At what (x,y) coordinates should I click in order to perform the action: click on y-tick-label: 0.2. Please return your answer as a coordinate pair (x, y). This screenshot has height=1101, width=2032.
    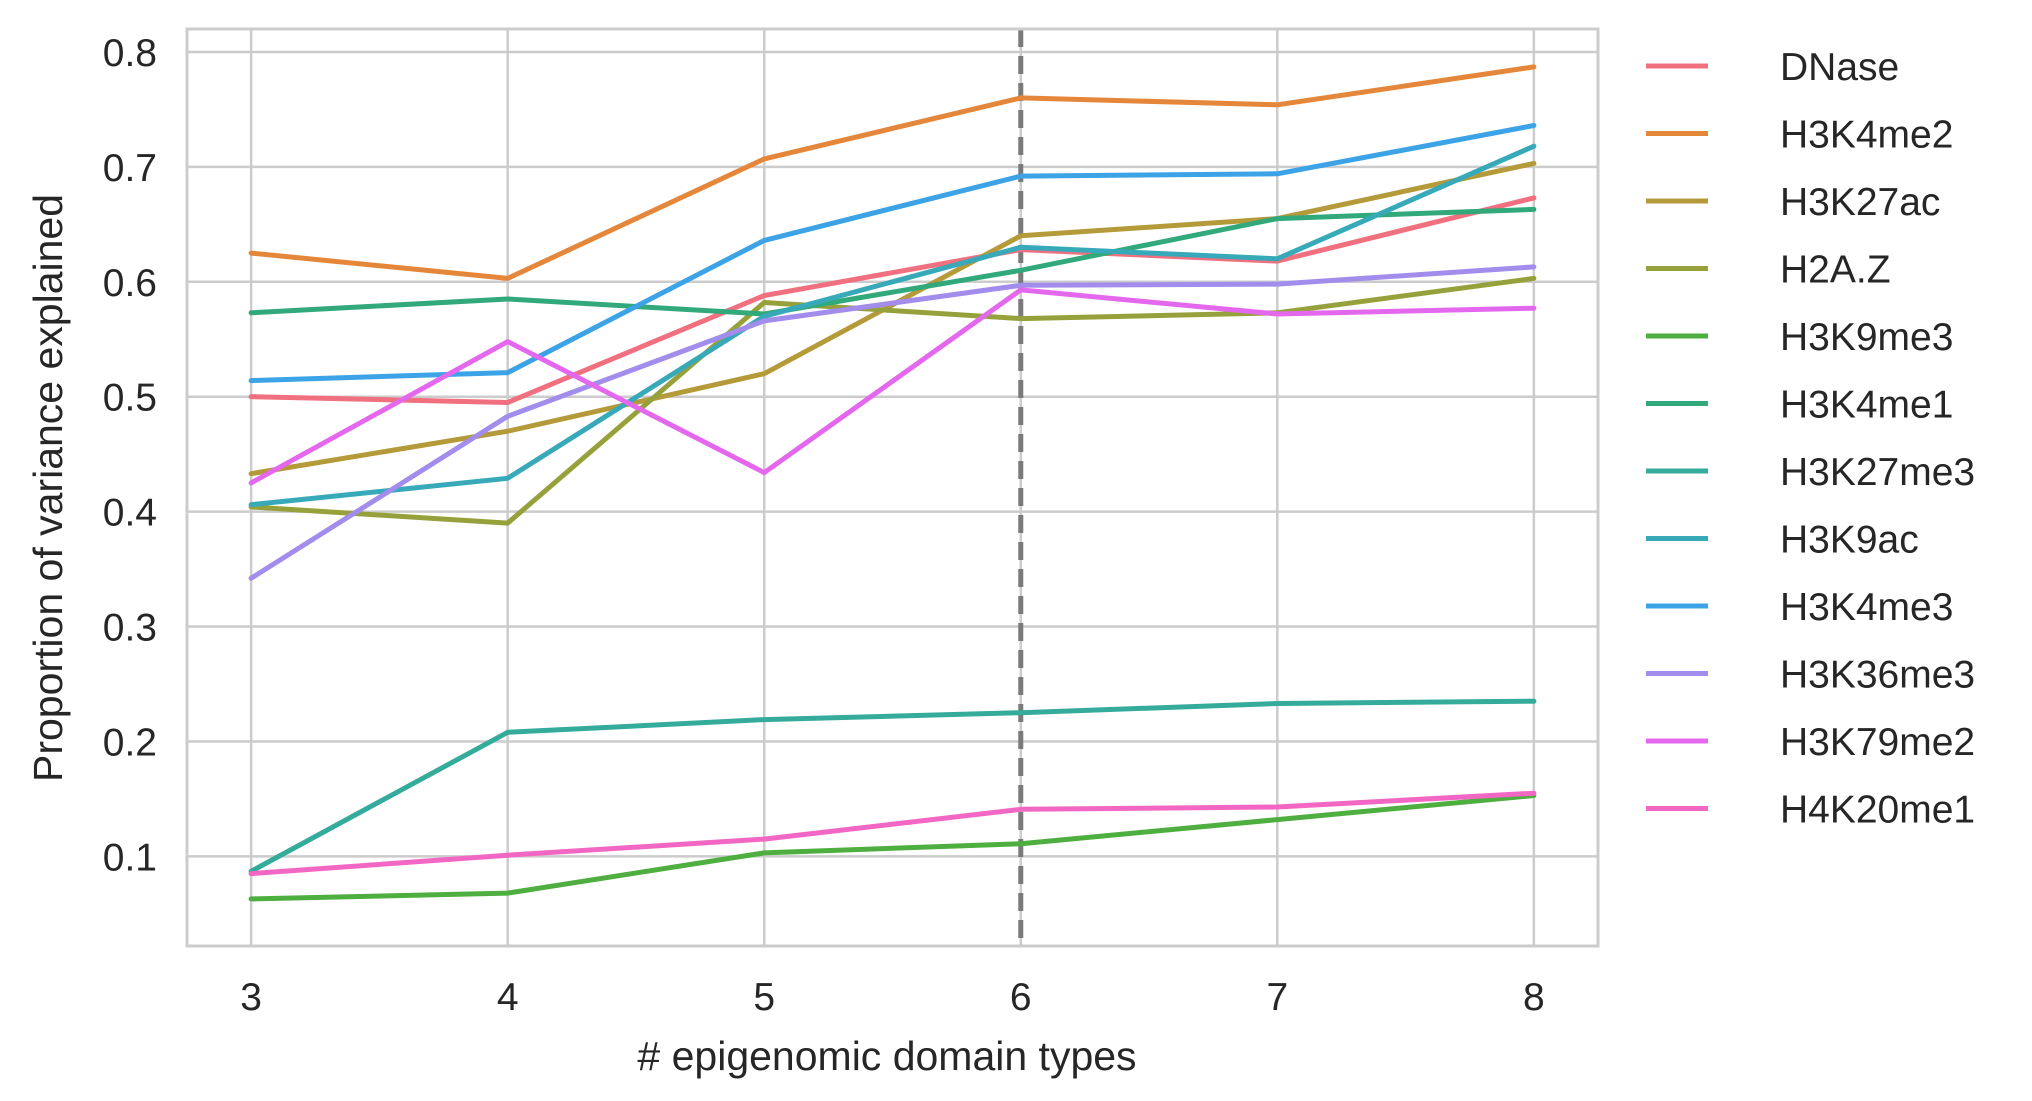
    Looking at the image, I should click on (130, 742).